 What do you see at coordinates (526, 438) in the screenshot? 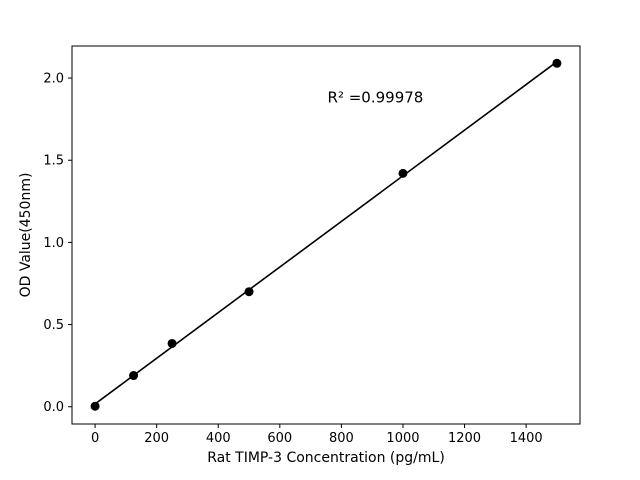
I see `x-tick-label: 1400` at bounding box center [526, 438].